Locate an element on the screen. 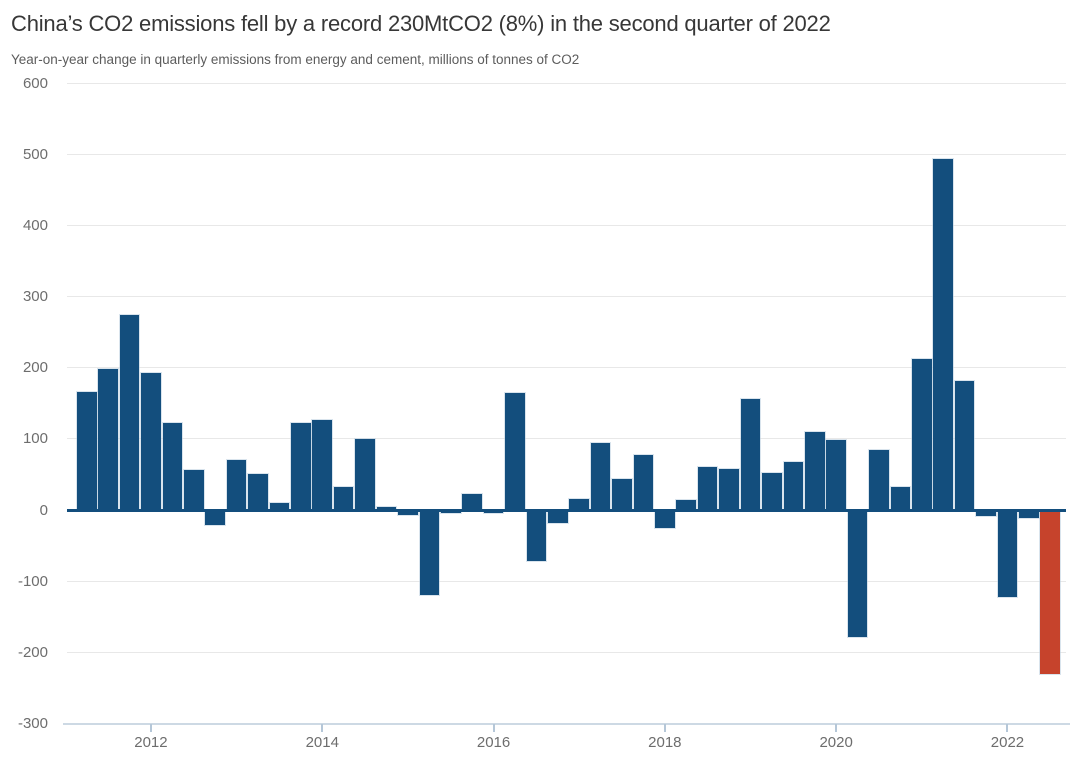 The image size is (1080, 764). zero-baseline is located at coordinates (566, 510).